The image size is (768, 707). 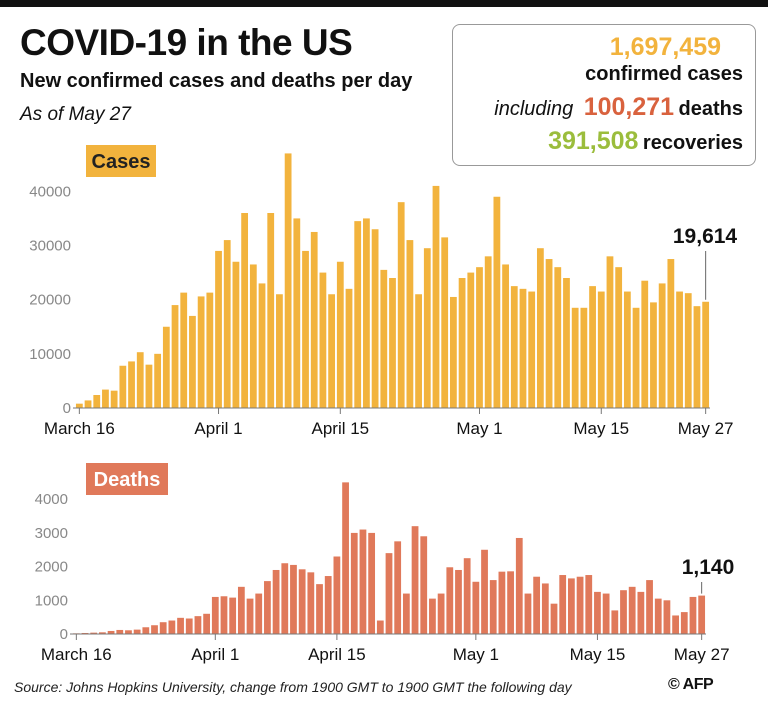 I want to click on series-tag: Deaths, so click(x=127, y=479).